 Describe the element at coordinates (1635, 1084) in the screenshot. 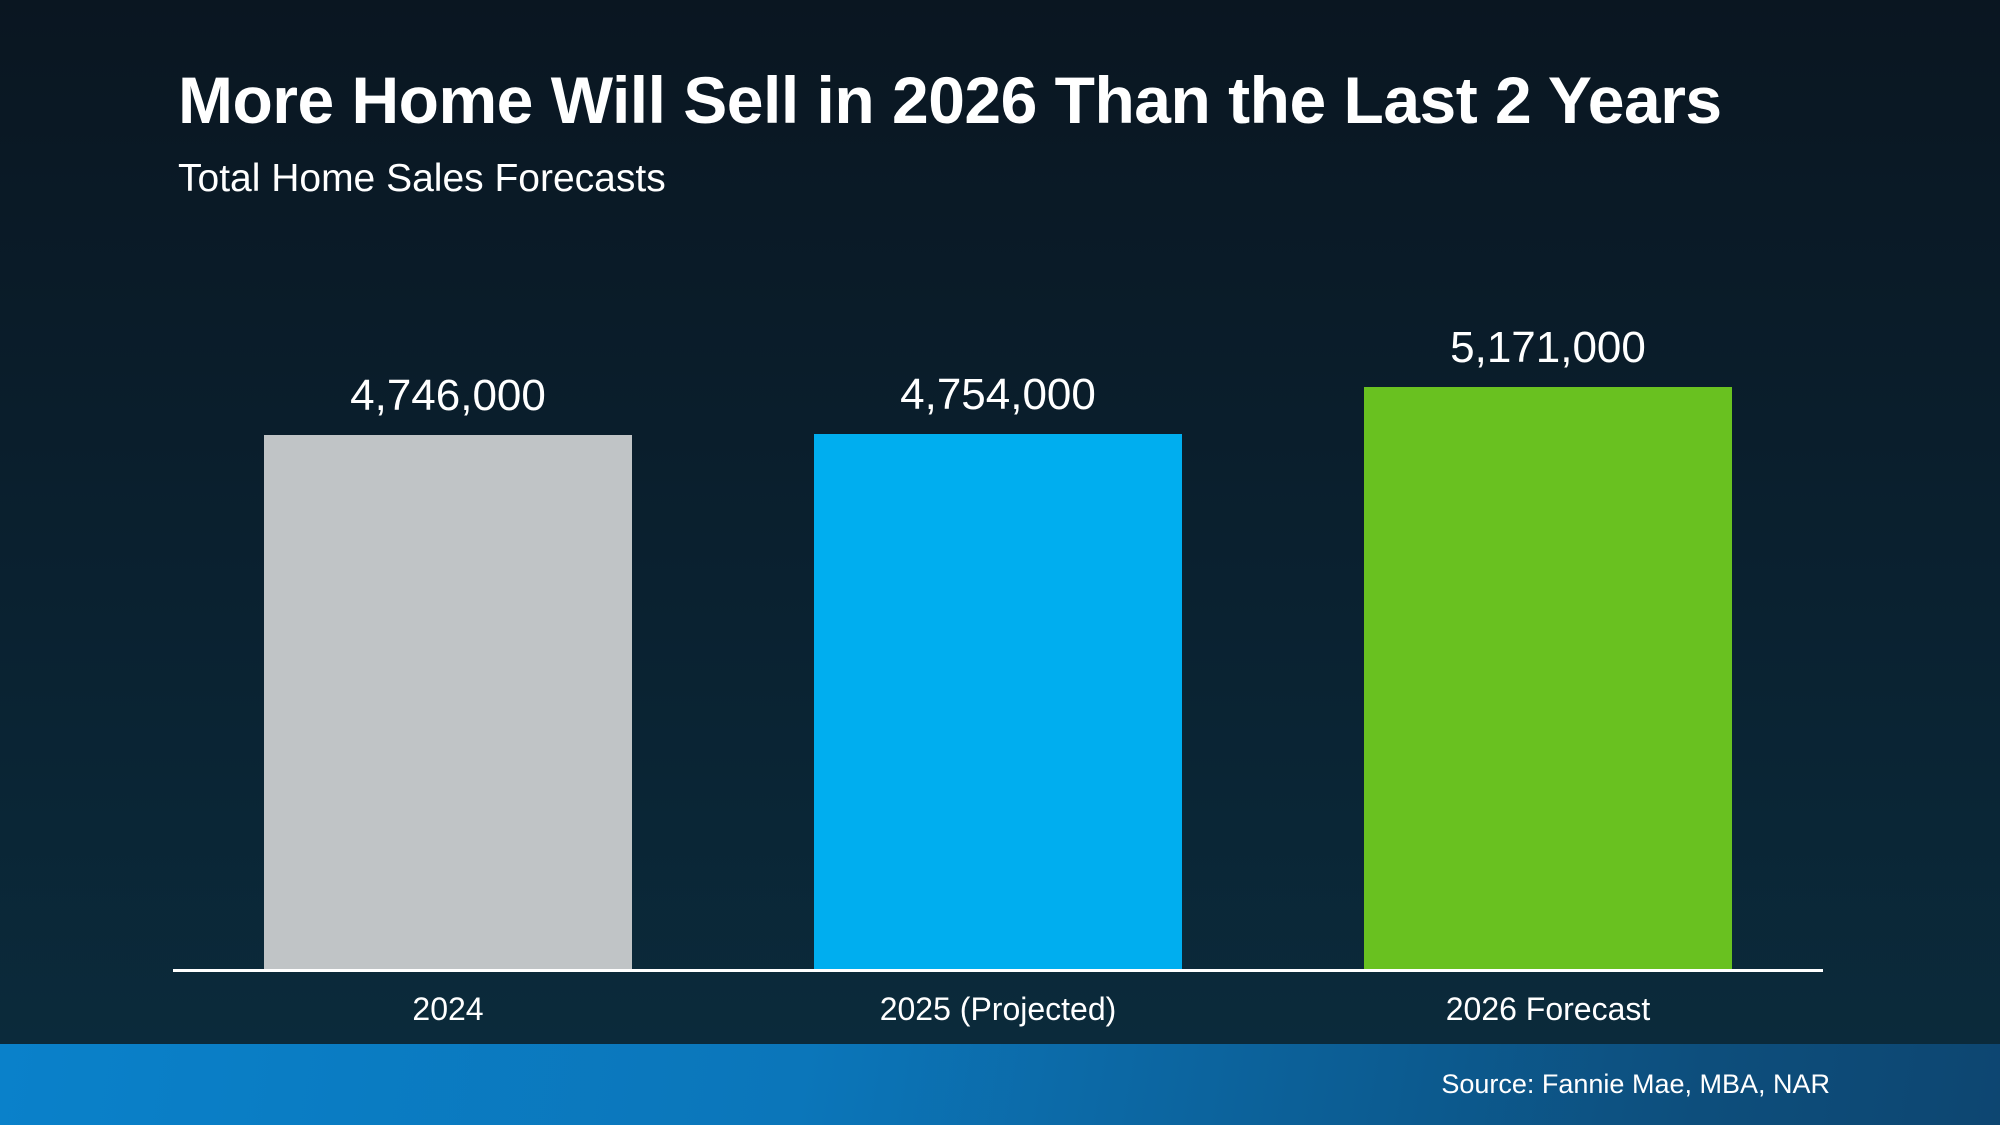

I see `source-text: Source: Fannie Mae, MBA, NAR` at that location.